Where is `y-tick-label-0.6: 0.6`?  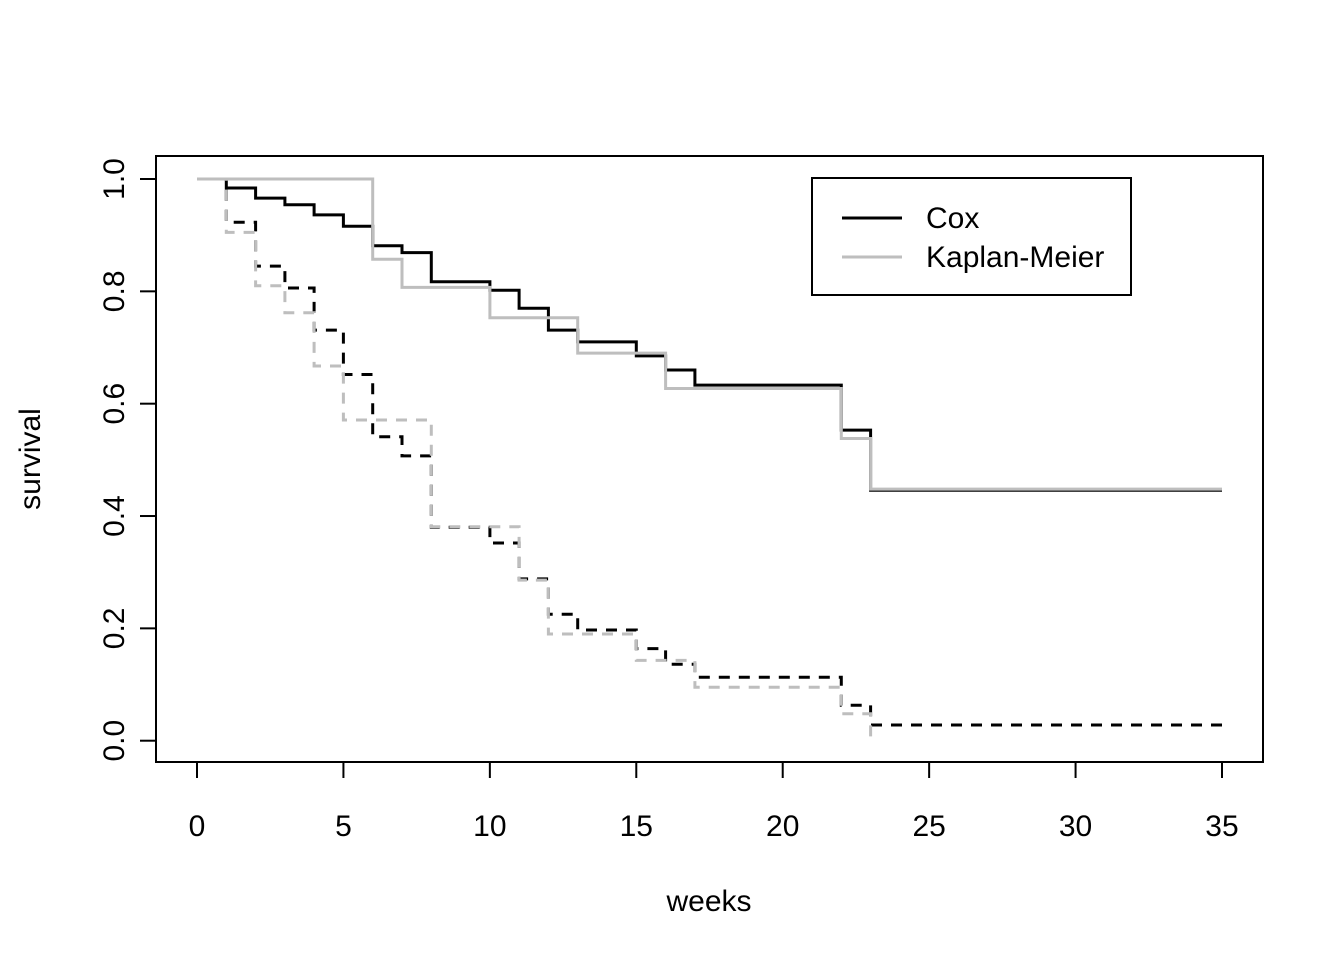
y-tick-label-0.6: 0.6 is located at coordinates (114, 404).